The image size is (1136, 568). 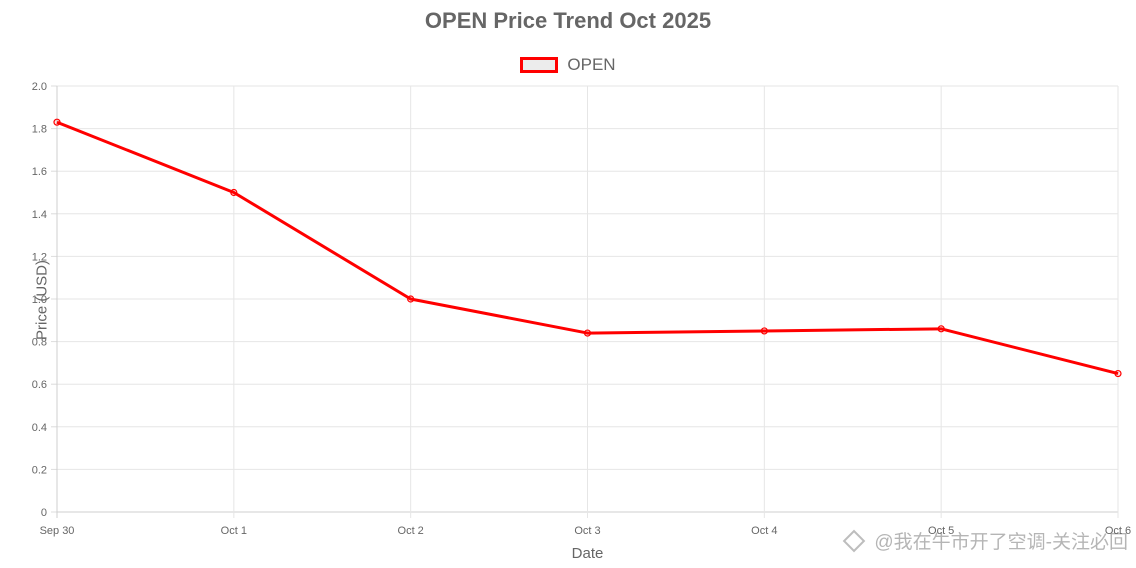 I want to click on legend: OPEN, so click(x=568, y=65).